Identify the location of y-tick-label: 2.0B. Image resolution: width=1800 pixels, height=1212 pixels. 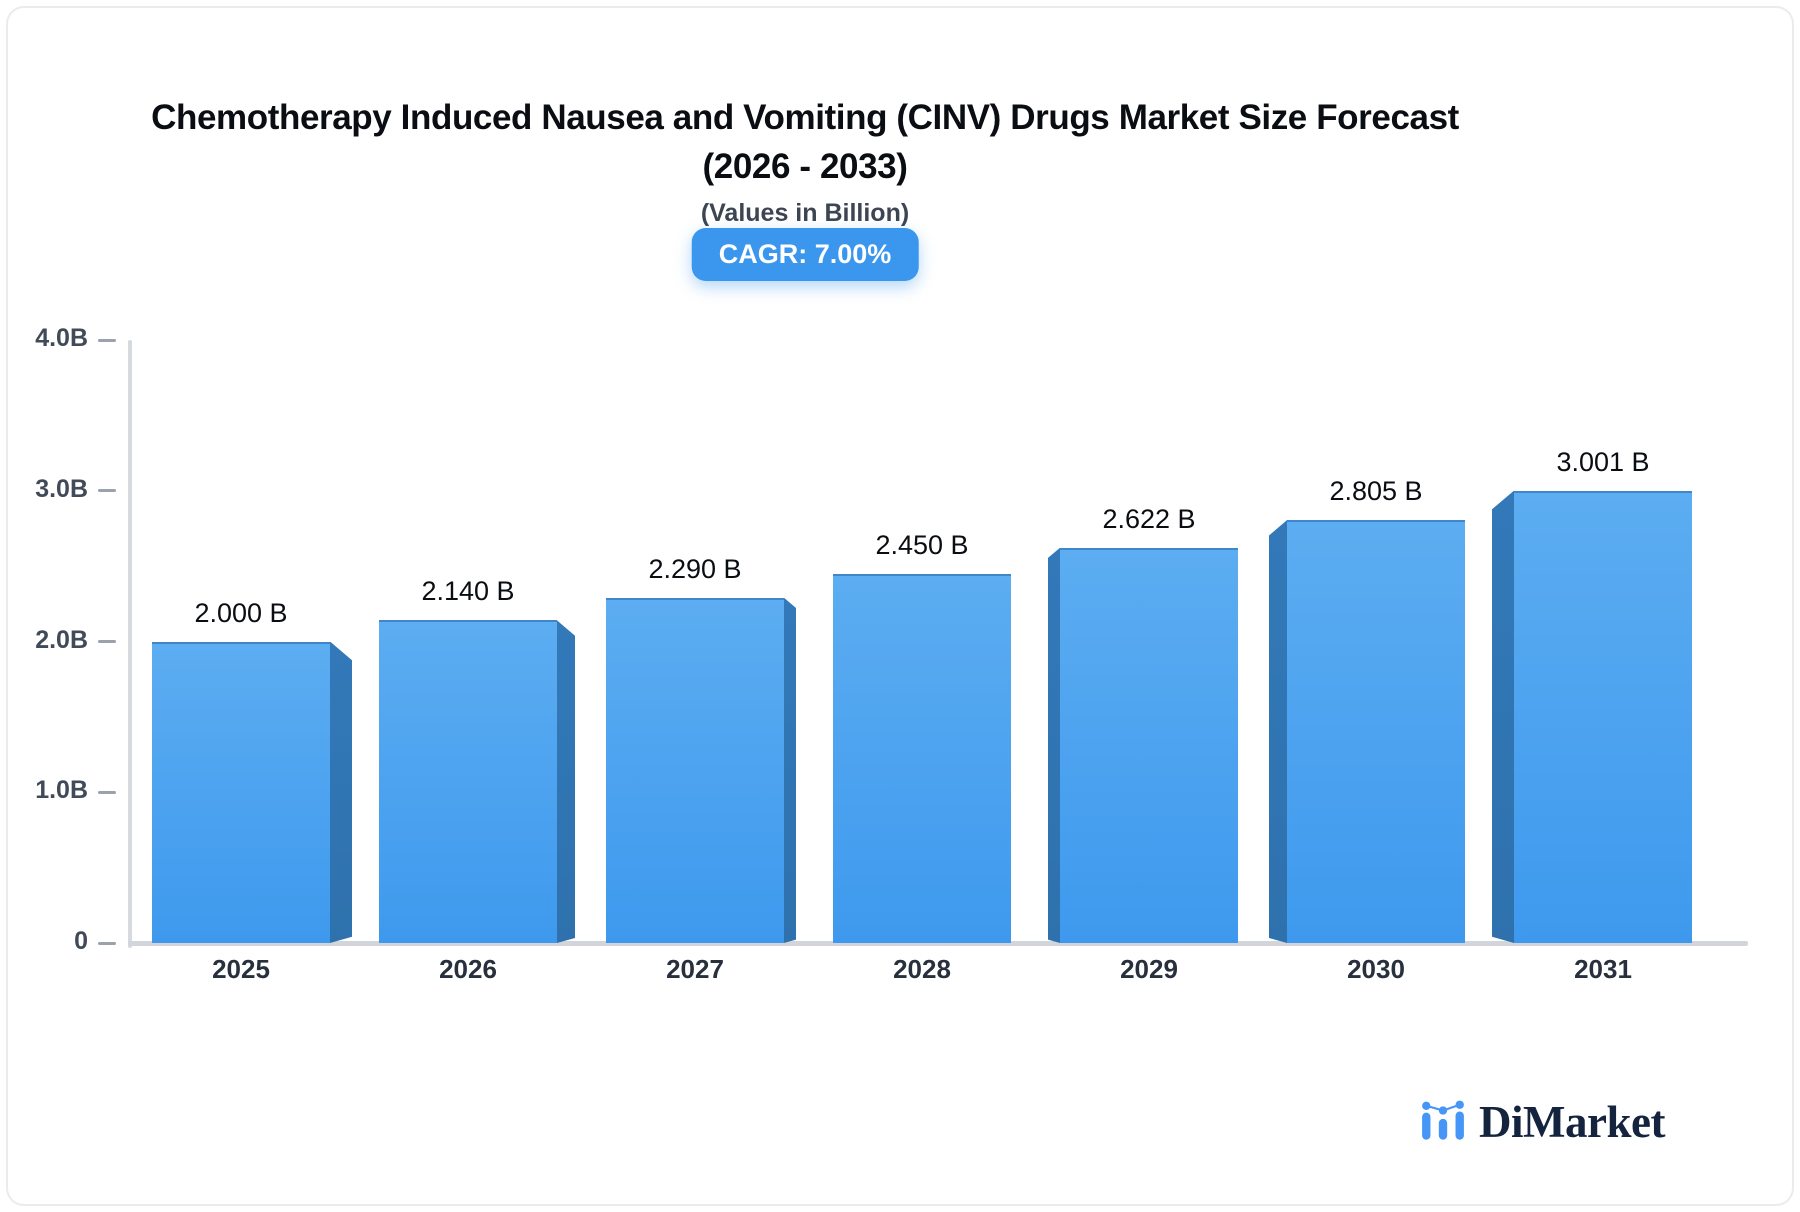
(61, 639).